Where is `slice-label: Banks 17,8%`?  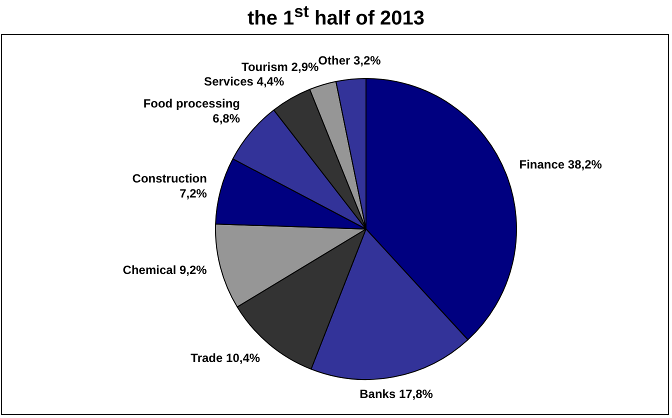 slice-label: Banks 17,8% is located at coordinates (397, 394).